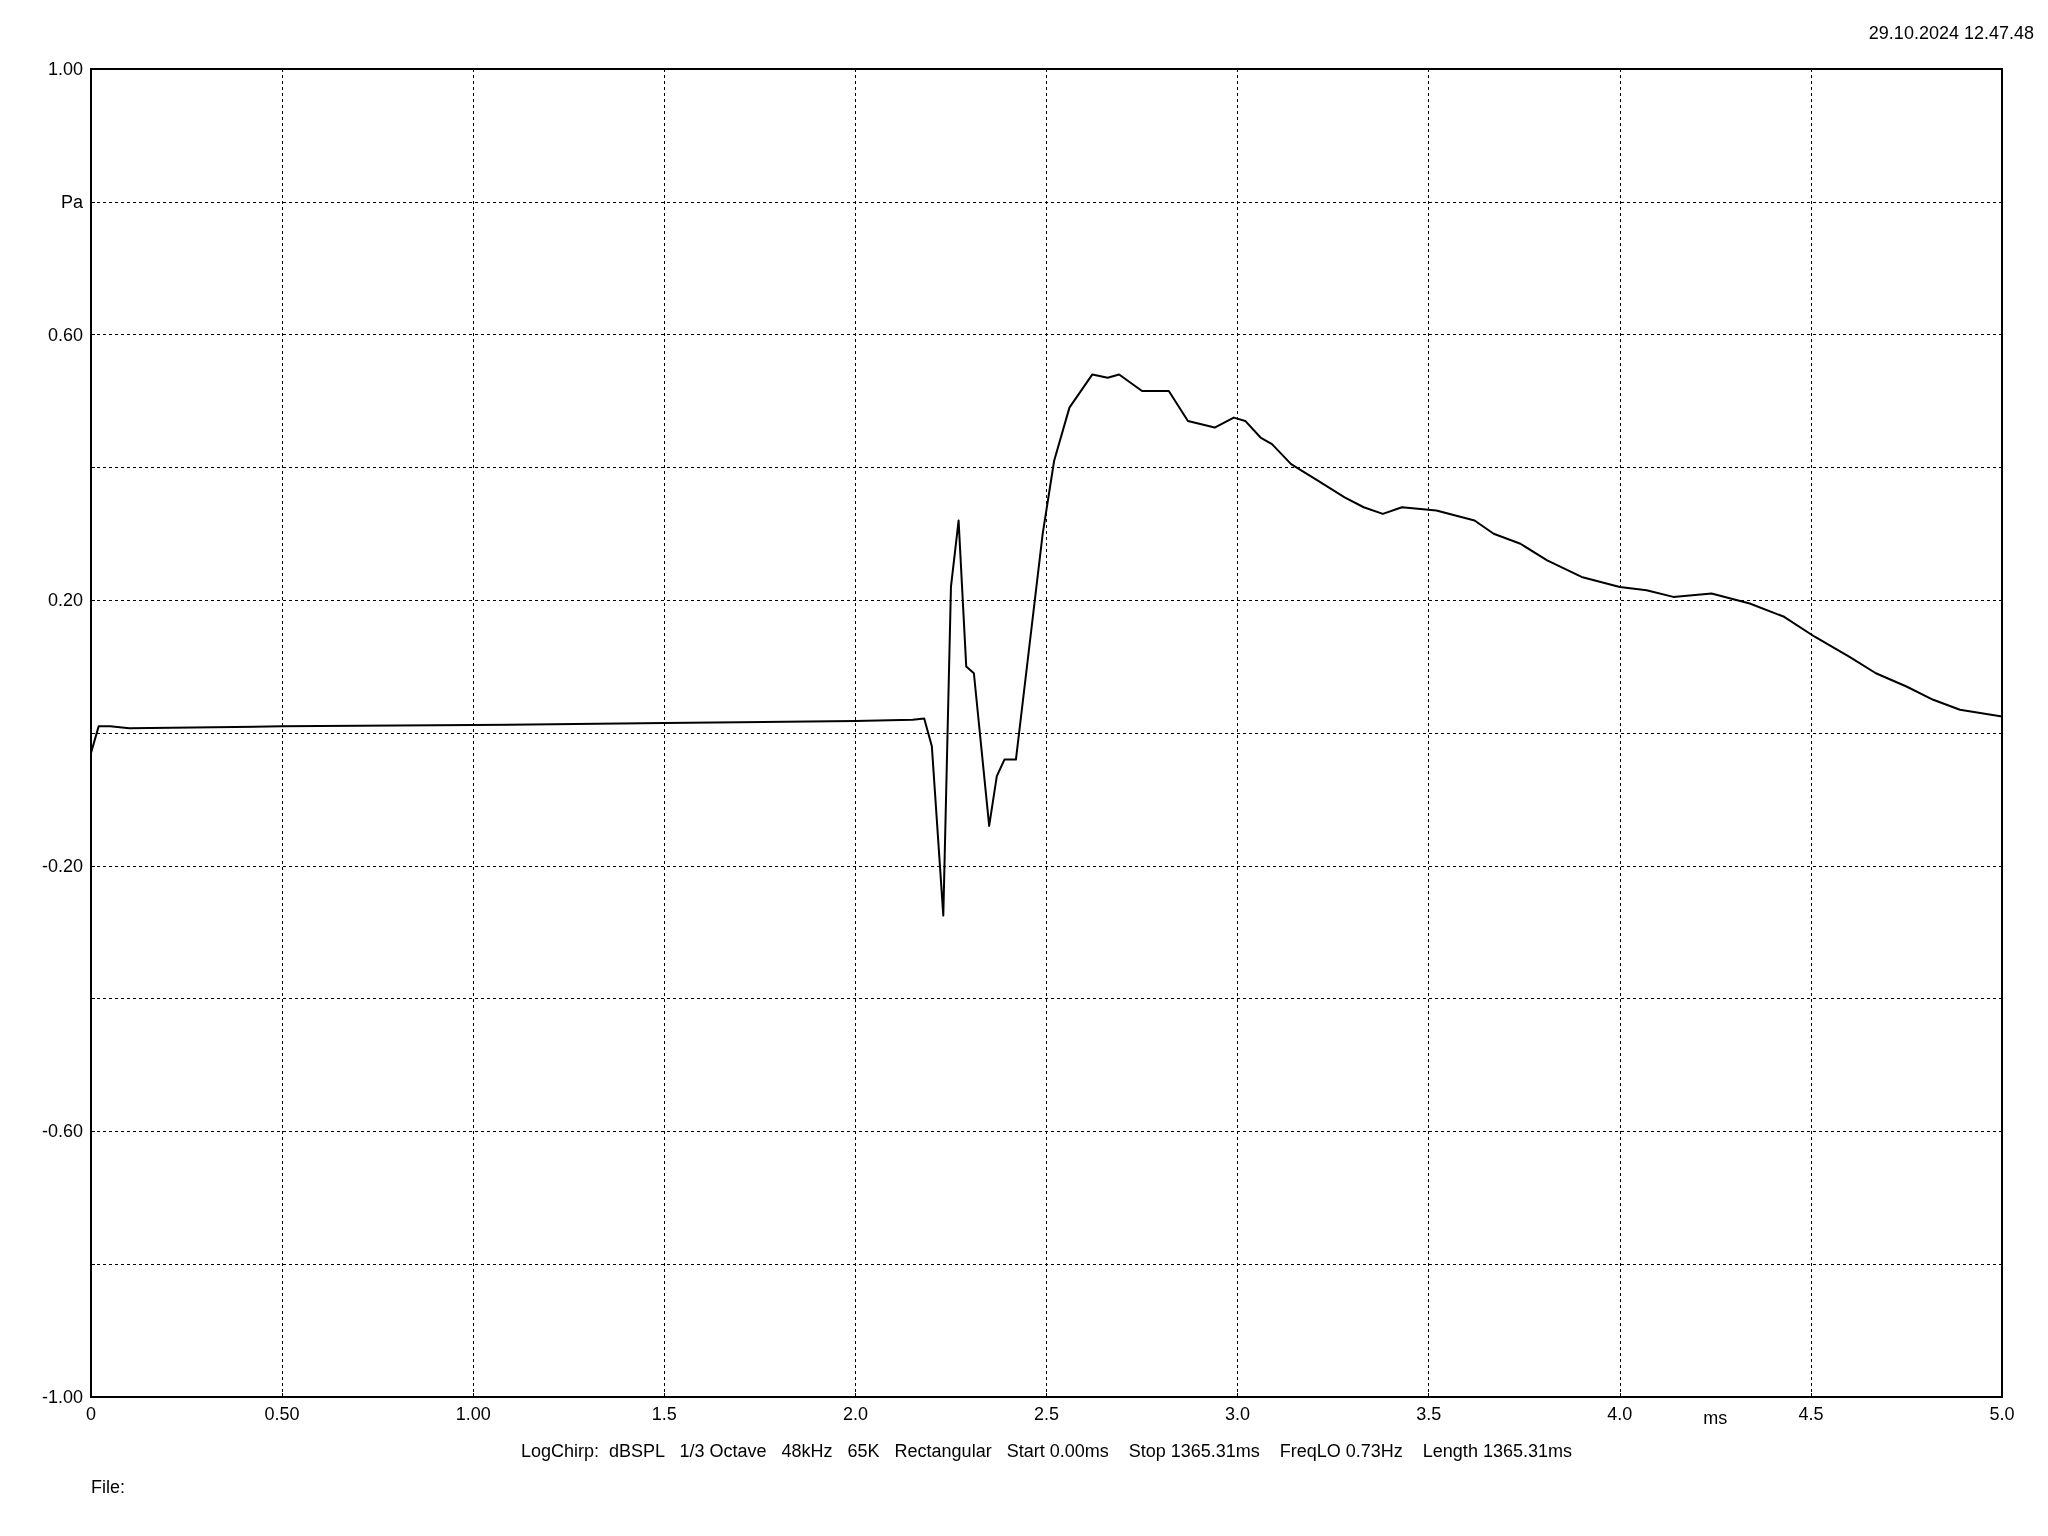 This screenshot has height=1536, width=2048. I want to click on y-tick-label: -1.00, so click(62, 1397).